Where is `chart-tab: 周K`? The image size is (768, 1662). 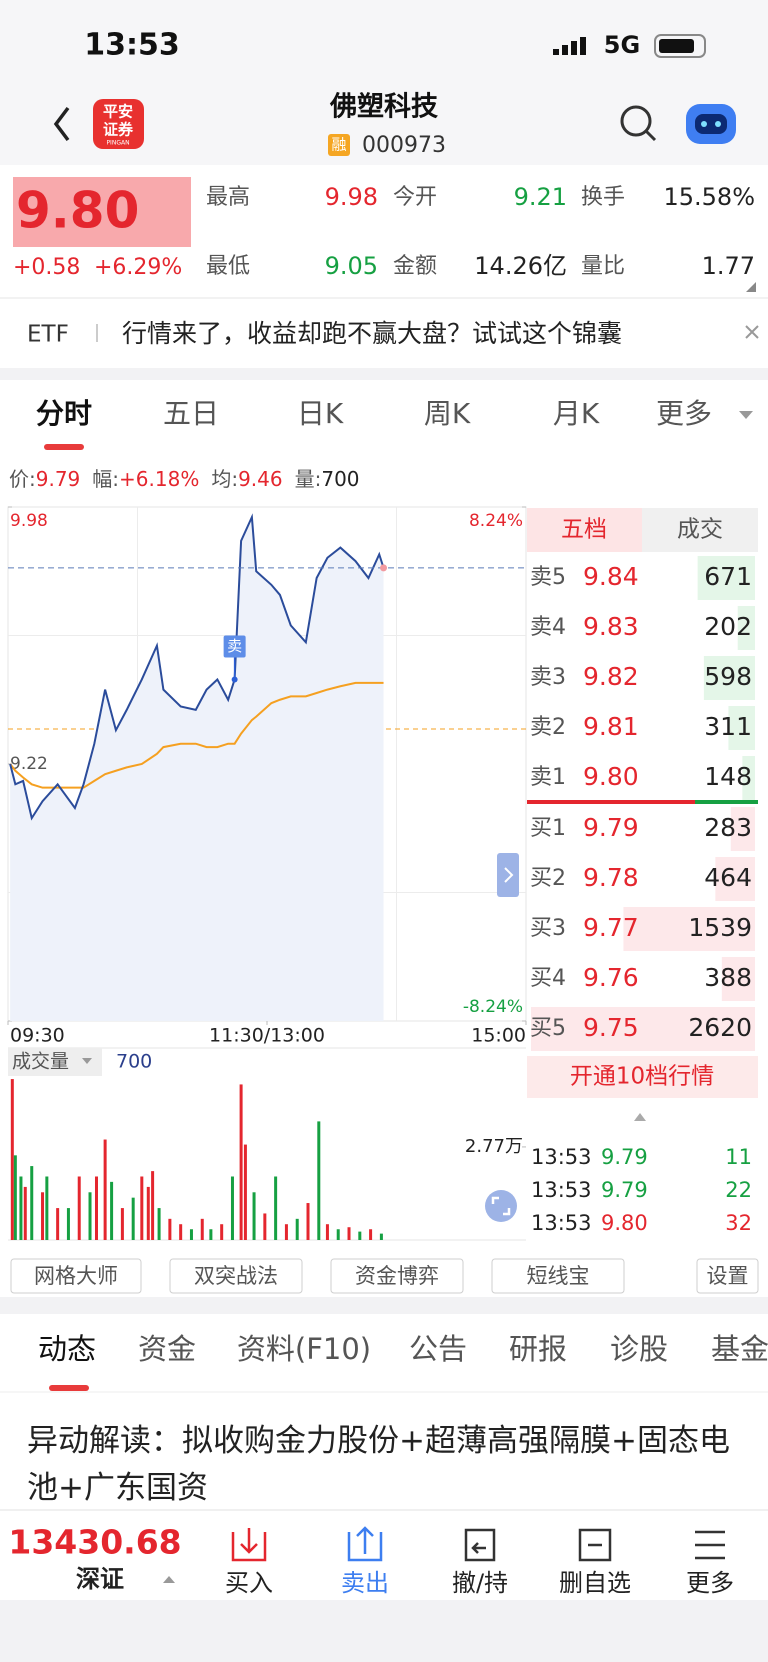
chart-tab: 周K is located at coordinates (447, 413).